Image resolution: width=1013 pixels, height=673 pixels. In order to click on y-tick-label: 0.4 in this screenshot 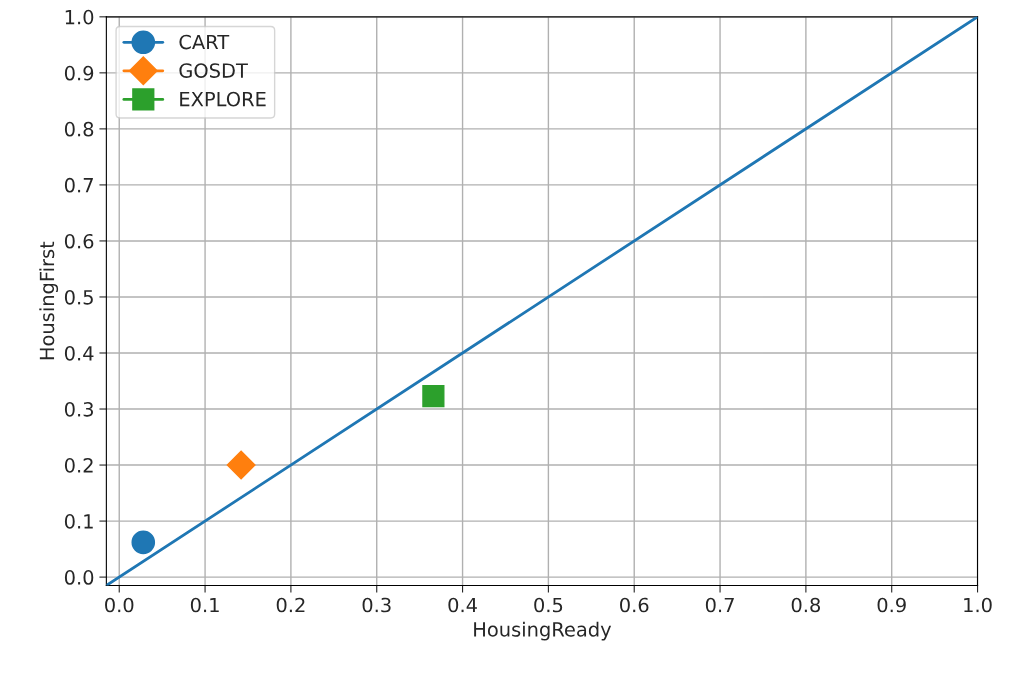, I will do `click(79, 353)`.